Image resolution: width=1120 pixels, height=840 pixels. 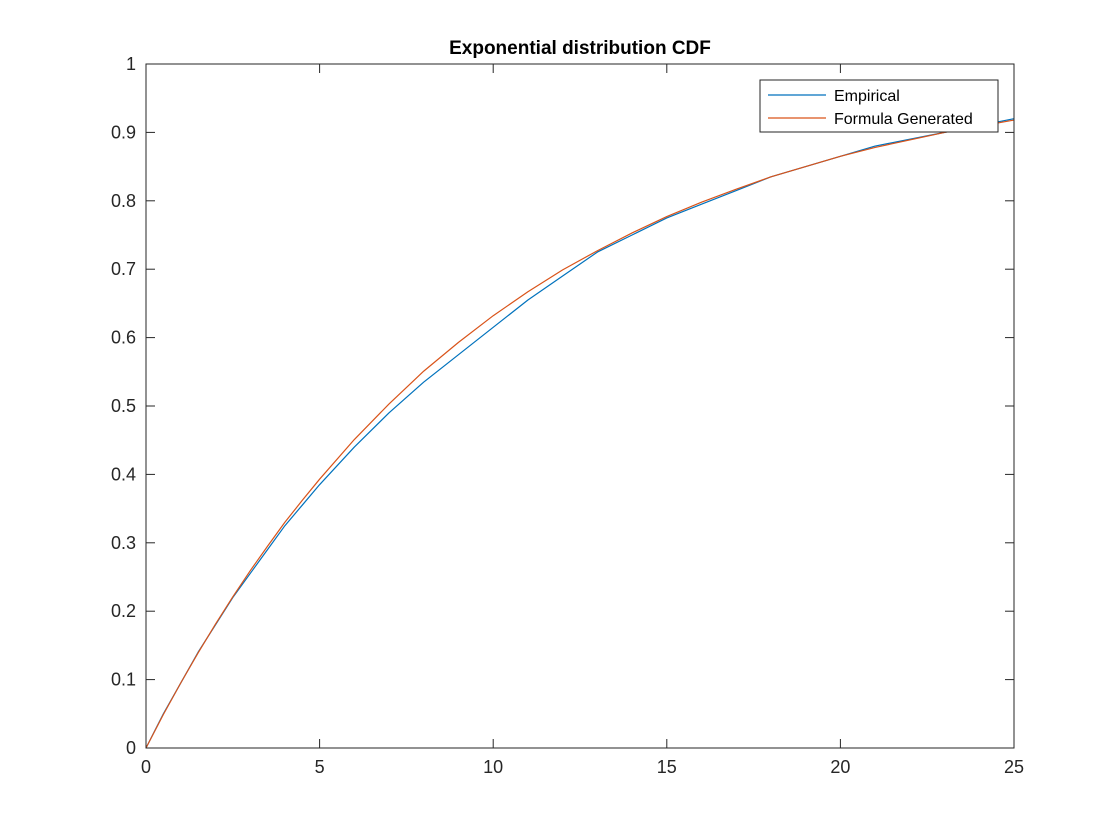 I want to click on legend-box, so click(x=879, y=106).